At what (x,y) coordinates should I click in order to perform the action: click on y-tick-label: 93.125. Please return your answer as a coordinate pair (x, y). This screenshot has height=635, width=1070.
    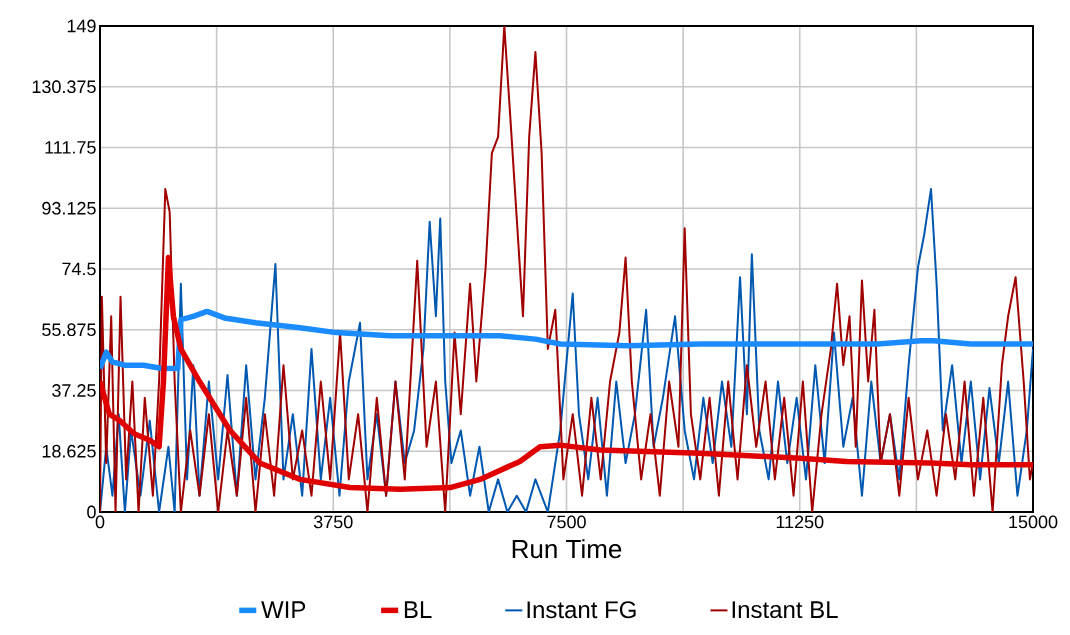
    Looking at the image, I should click on (69, 208).